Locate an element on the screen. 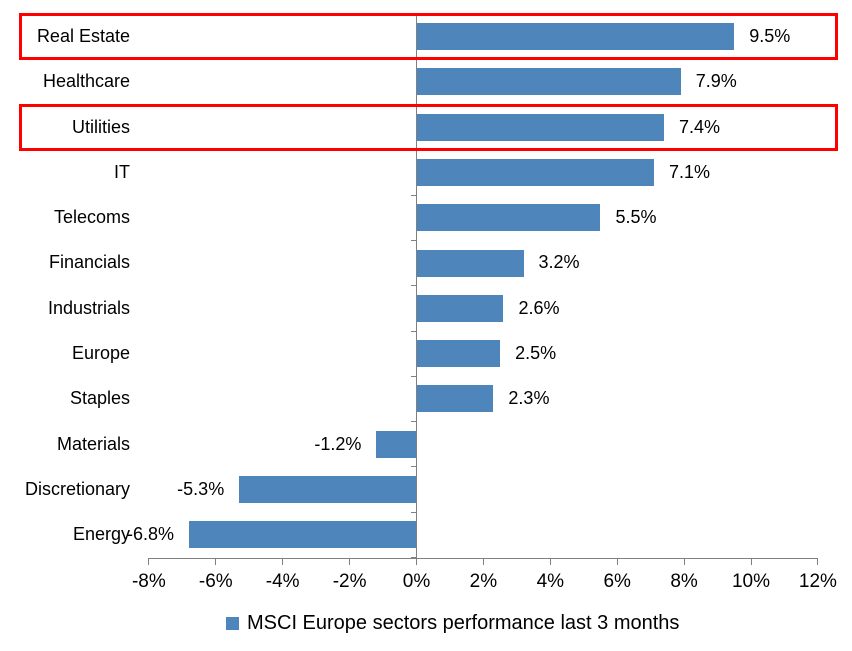 This screenshot has width=852, height=651. x-tick-label: -8% is located at coordinates (148, 581).